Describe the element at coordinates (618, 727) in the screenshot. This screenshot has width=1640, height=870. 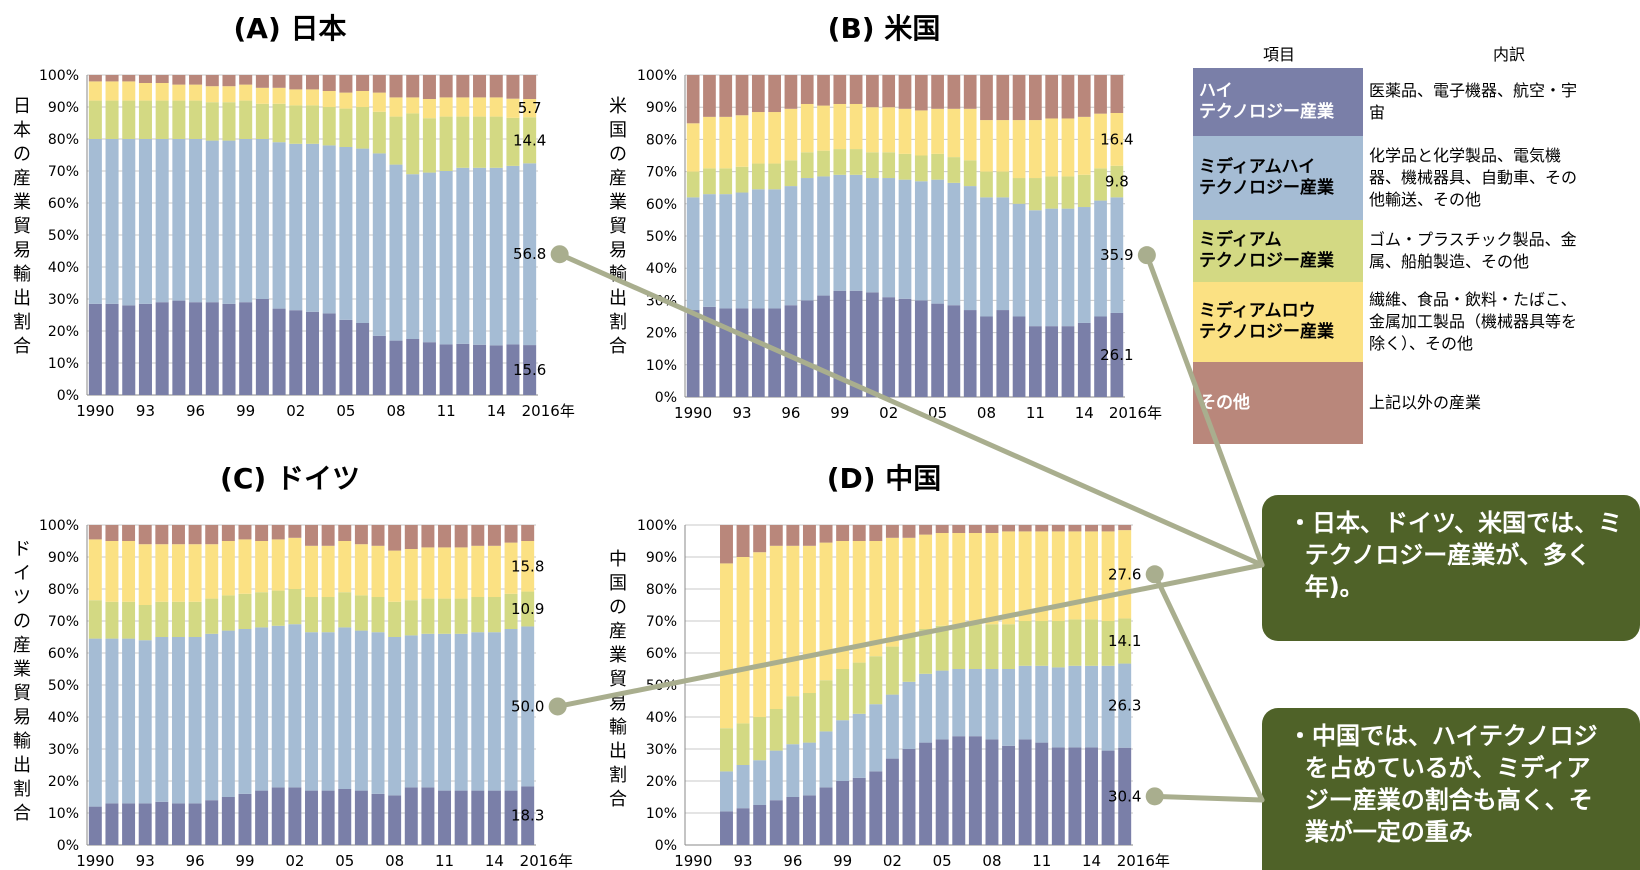
I see `y-axis-label-char: 輸` at that location.